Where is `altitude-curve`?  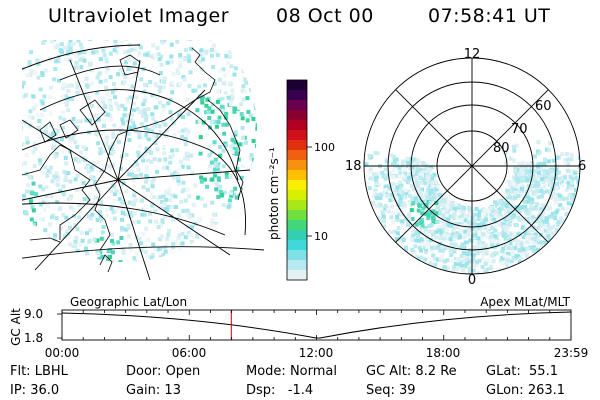 altitude-curve is located at coordinates (316, 325).